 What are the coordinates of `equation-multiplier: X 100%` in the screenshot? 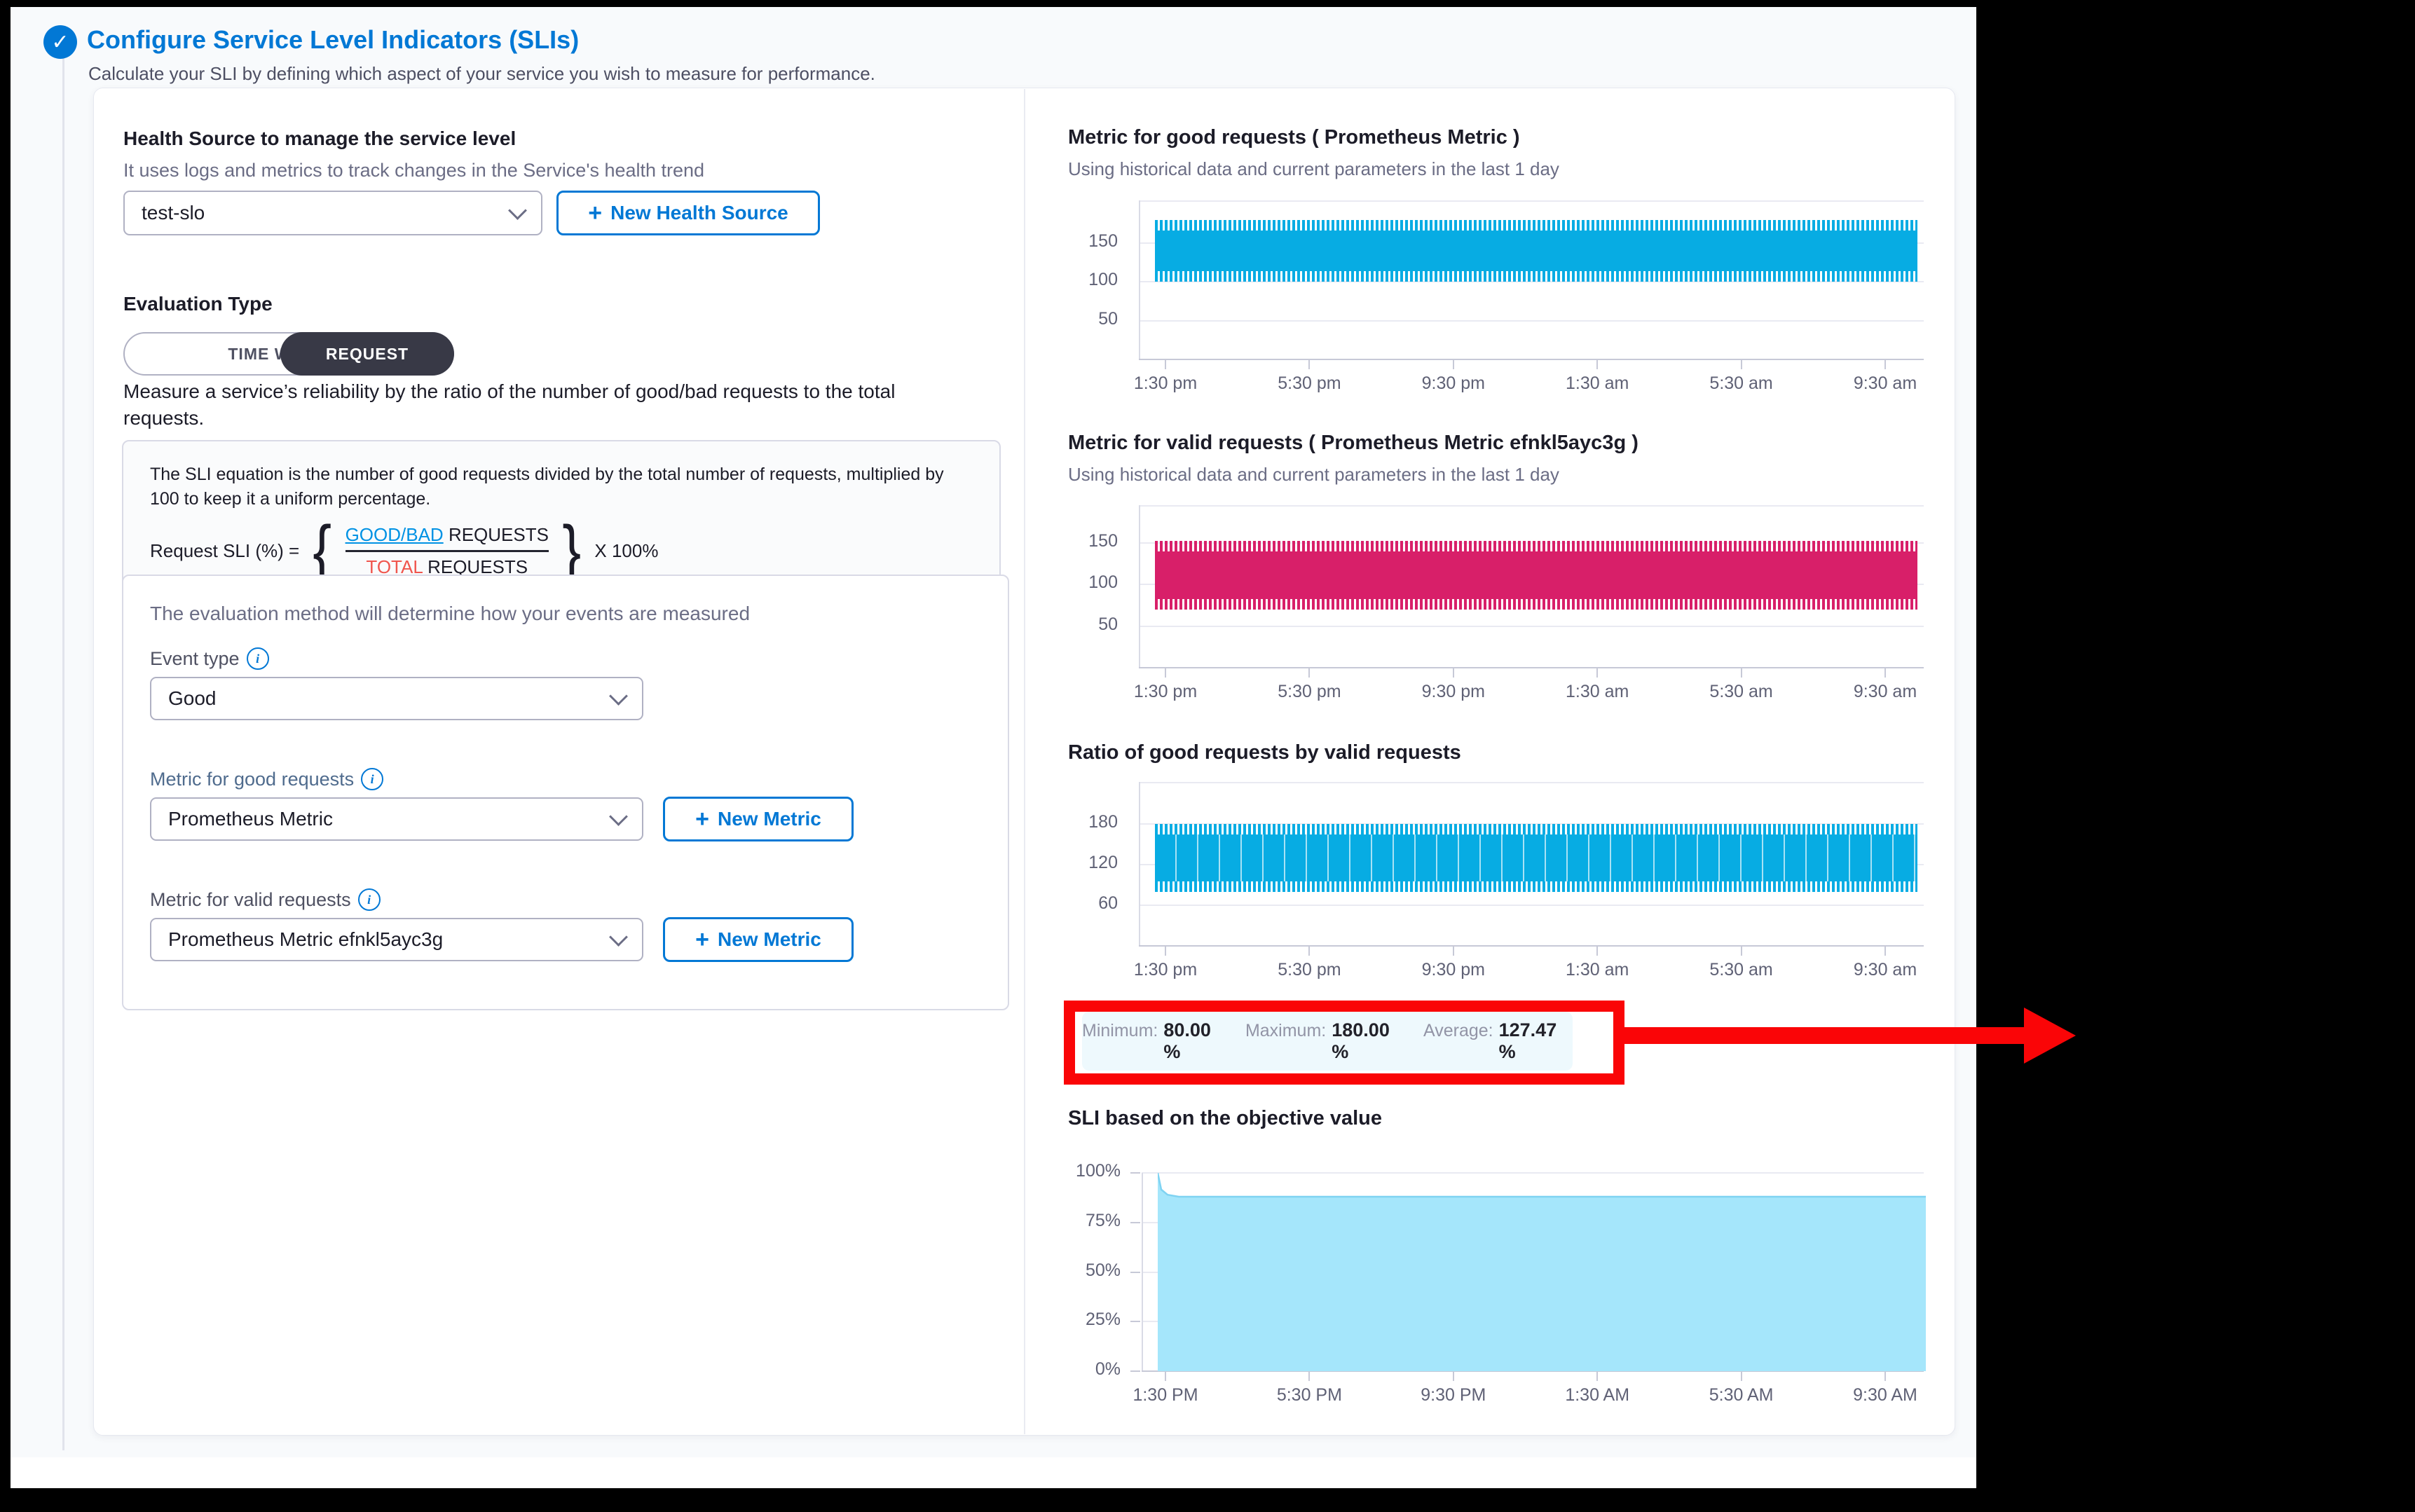 It's located at (626, 550).